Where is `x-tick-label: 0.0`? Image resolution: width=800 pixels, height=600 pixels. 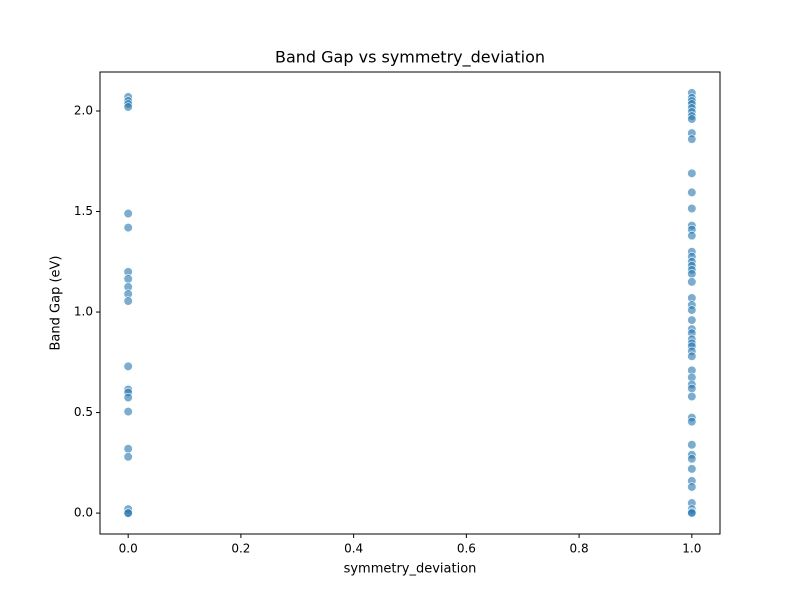 x-tick-label: 0.0 is located at coordinates (128, 549).